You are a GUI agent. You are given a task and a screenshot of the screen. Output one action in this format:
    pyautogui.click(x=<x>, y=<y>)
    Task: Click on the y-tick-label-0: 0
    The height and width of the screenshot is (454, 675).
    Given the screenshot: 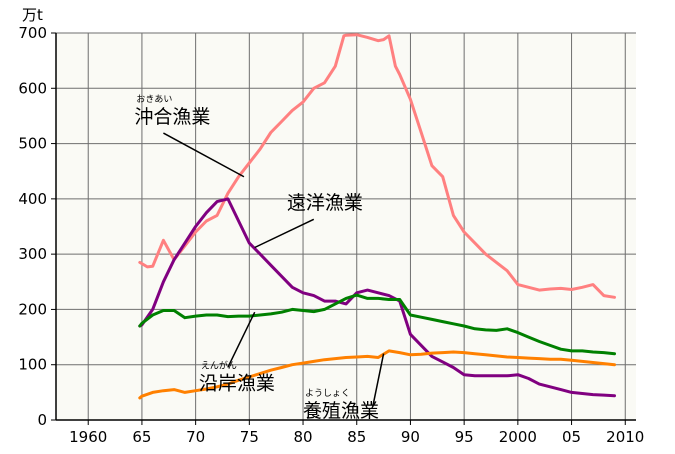 What is the action you would take?
    pyautogui.click(x=42, y=420)
    